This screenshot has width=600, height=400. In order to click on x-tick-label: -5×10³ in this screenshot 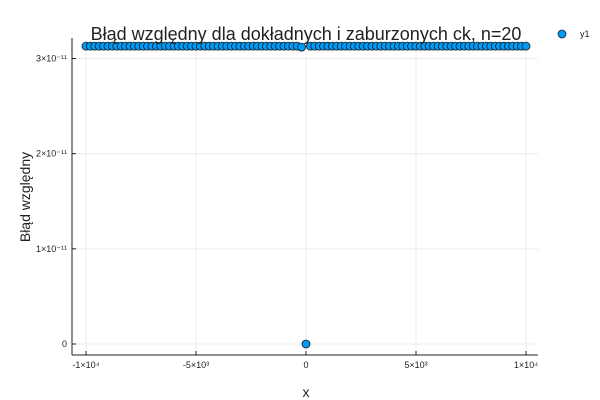, I will do `click(196, 365)`.